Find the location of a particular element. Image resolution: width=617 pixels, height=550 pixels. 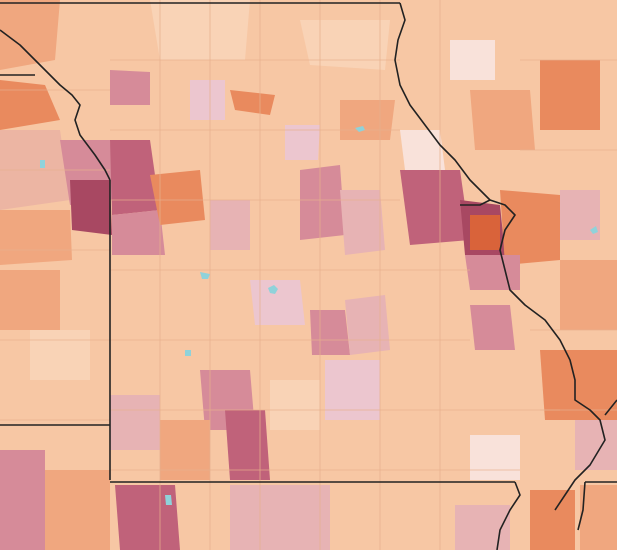

southeast-river-edge is located at coordinates (581, 506).